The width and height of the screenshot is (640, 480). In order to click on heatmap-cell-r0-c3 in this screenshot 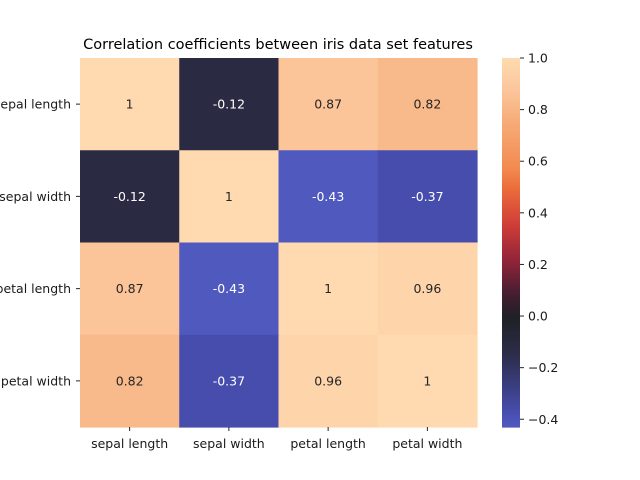, I will do `click(427, 104)`.